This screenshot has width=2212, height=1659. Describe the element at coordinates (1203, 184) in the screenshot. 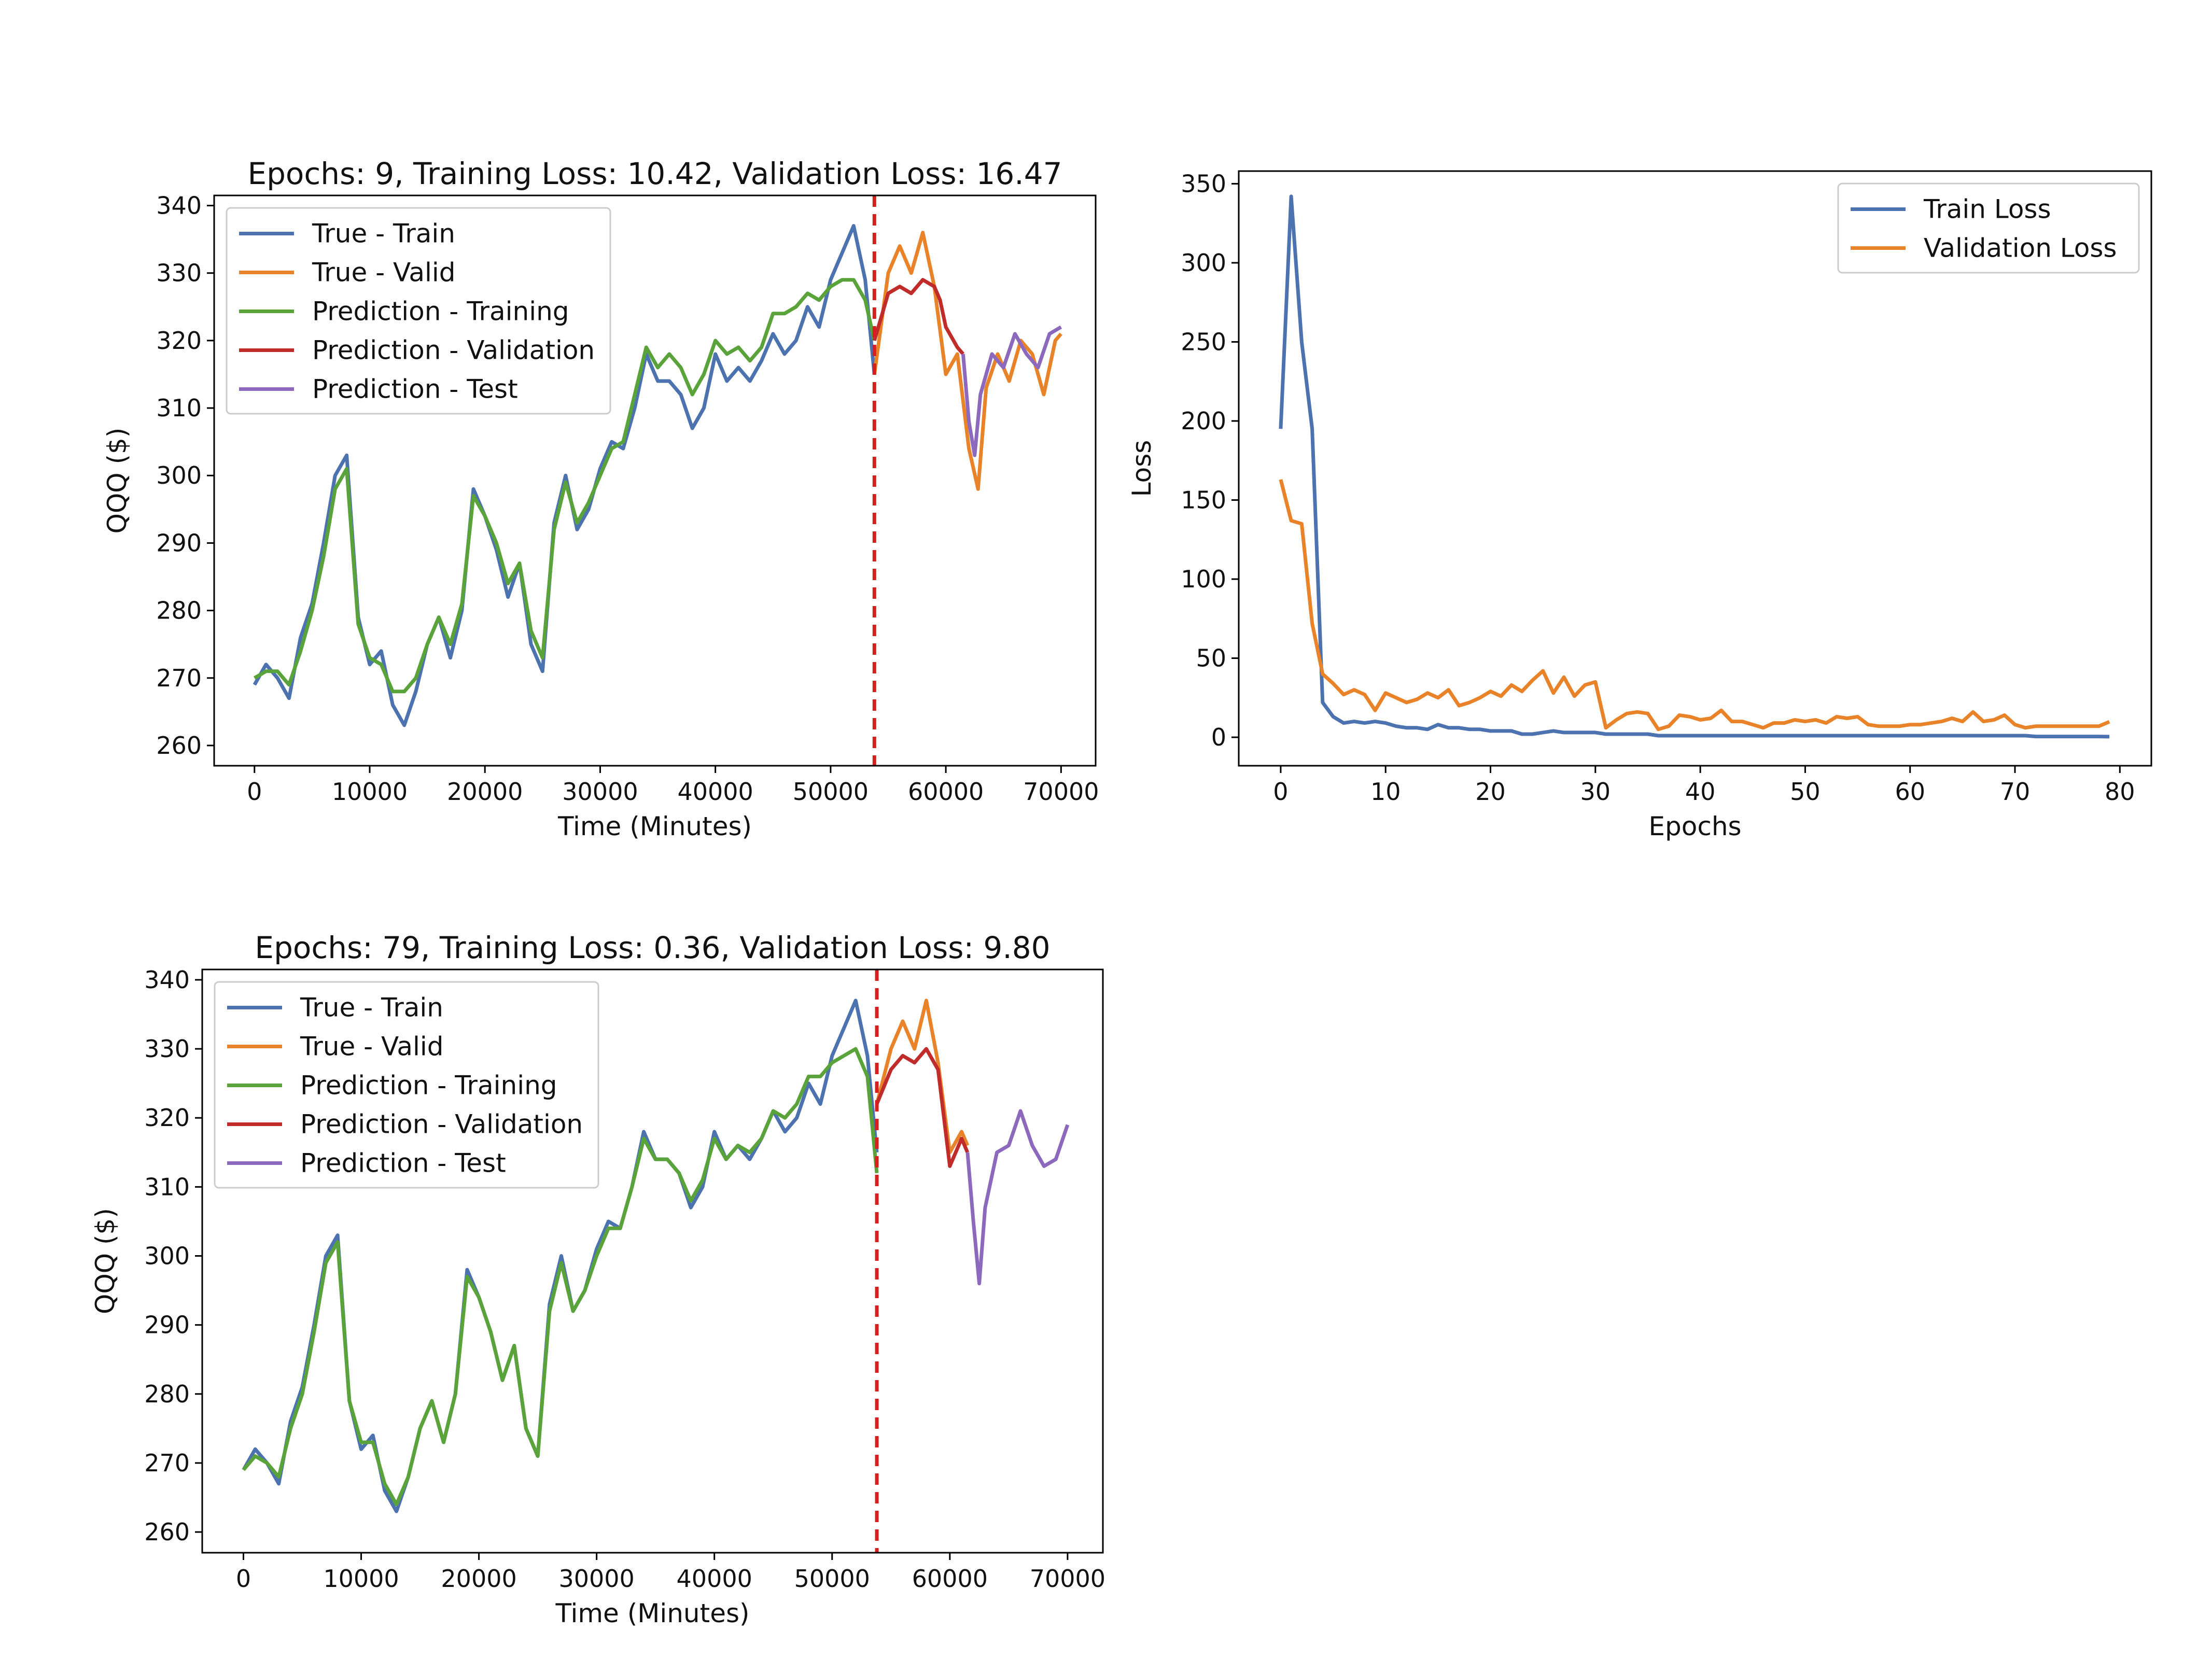

I see `y-tick-label: 350` at that location.